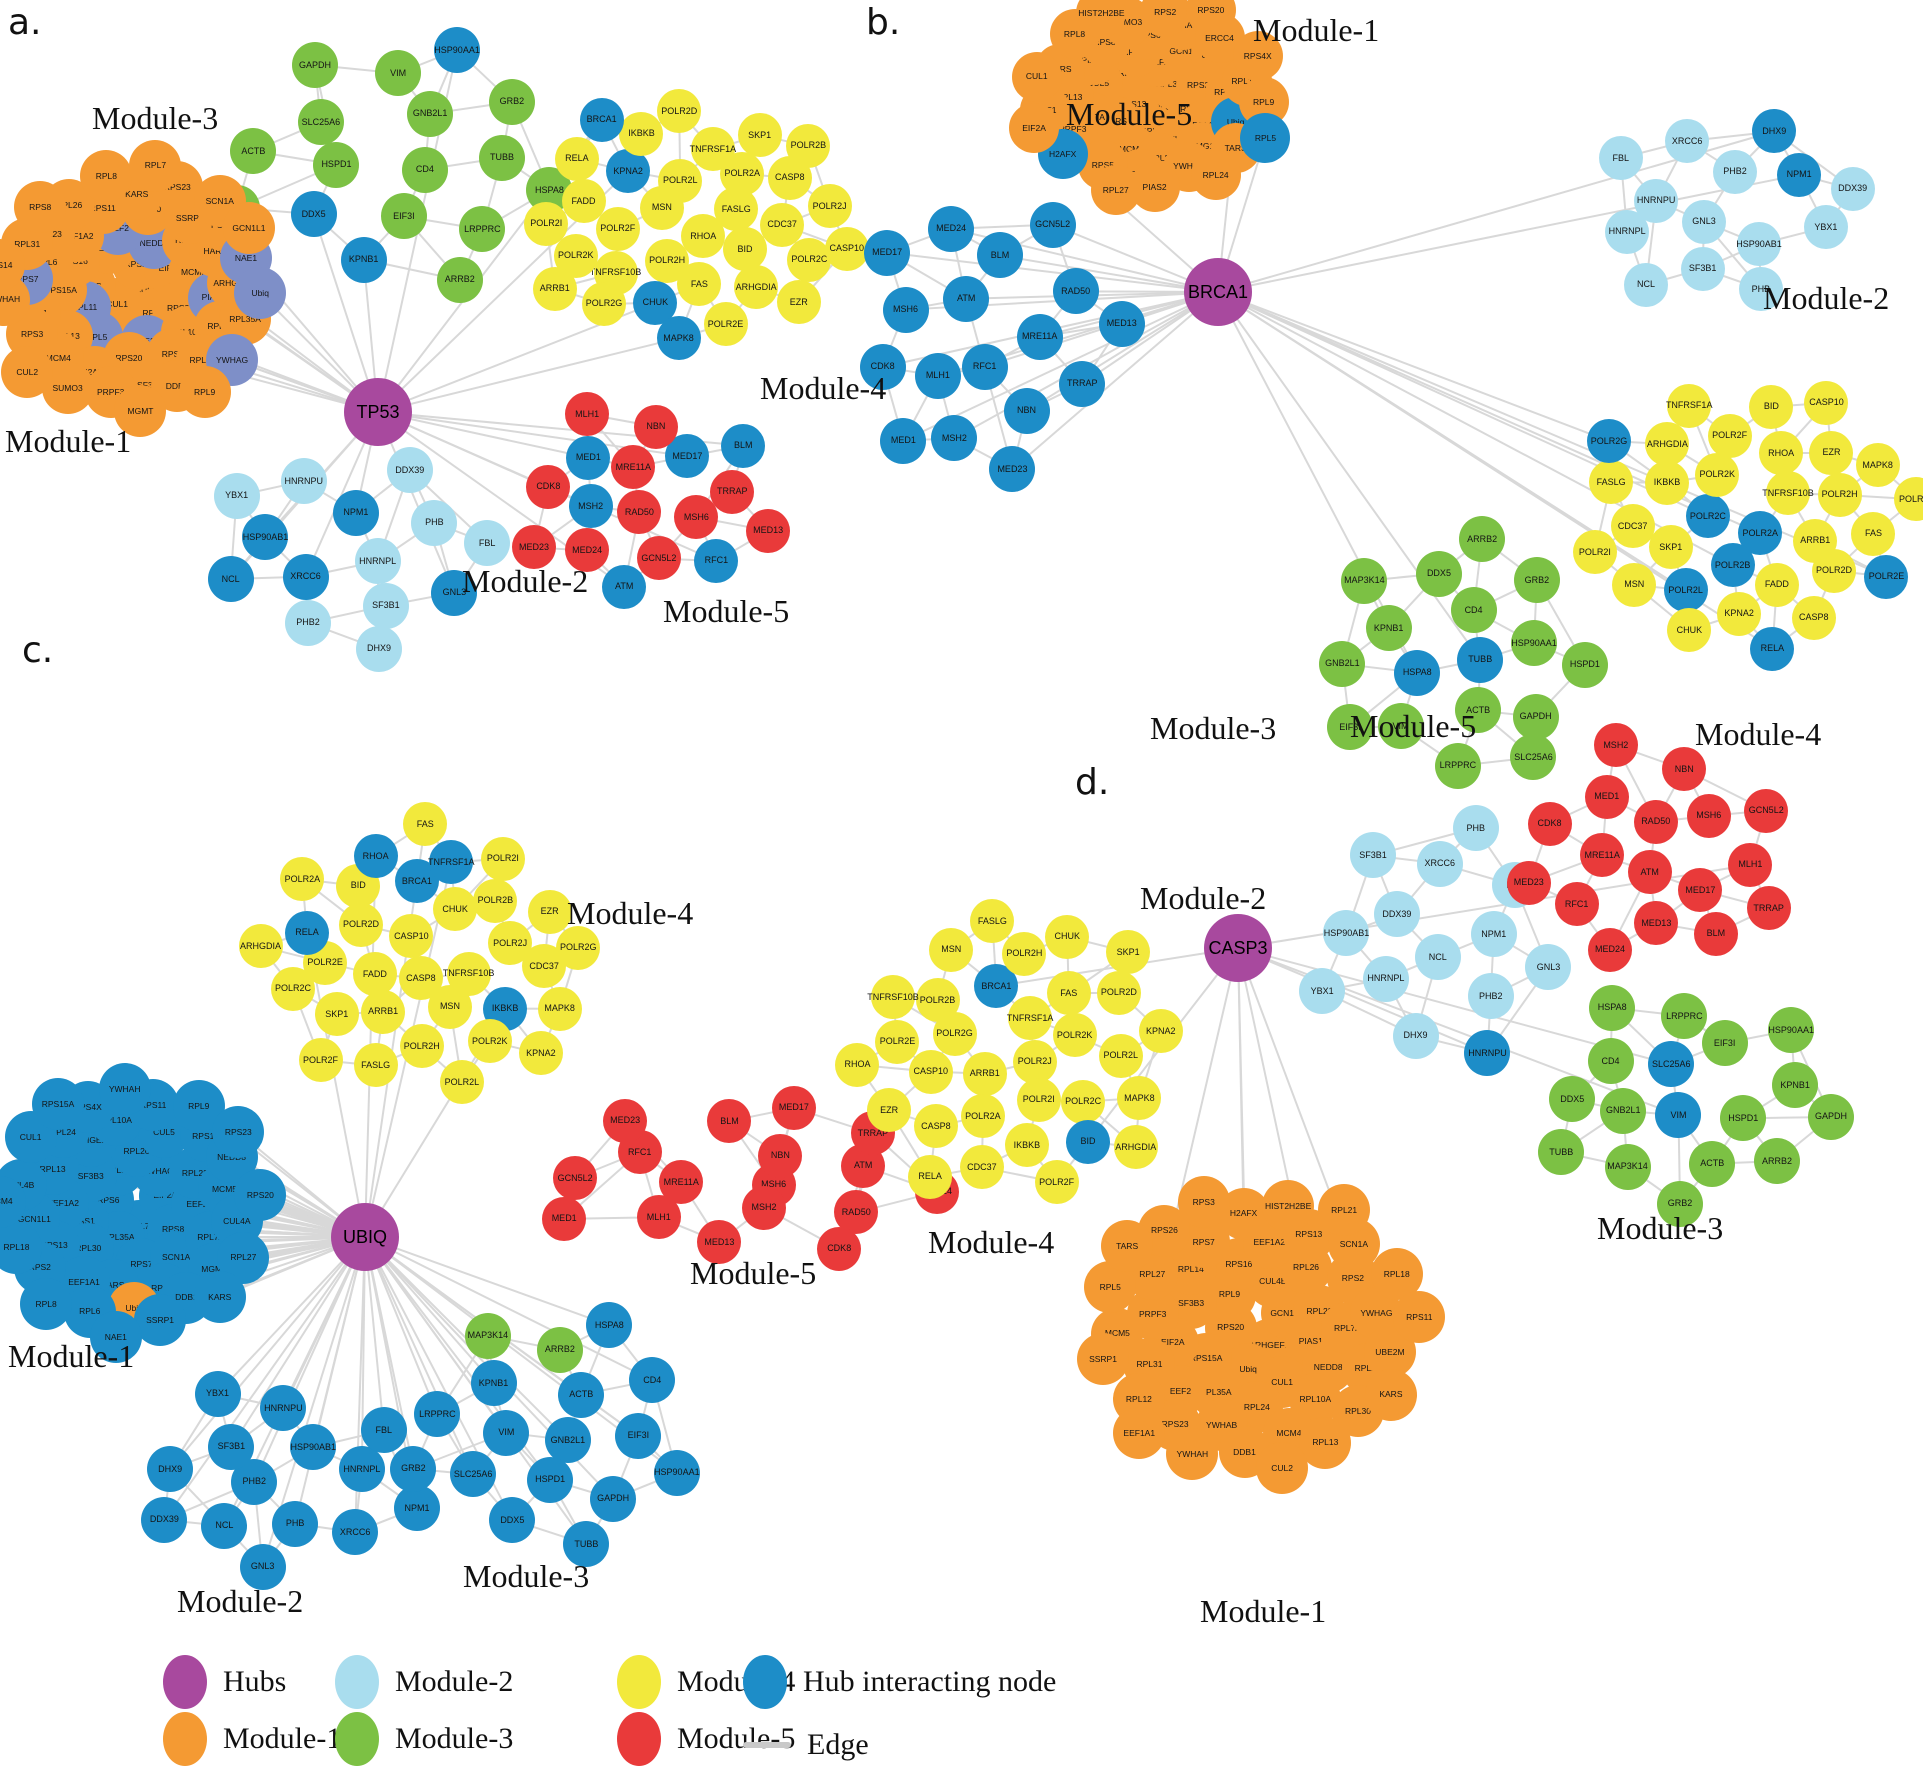 Image resolution: width=1923 pixels, height=1775 pixels. Describe the element at coordinates (1750, 864) in the screenshot. I see `node-MLH1: MLH1` at that location.